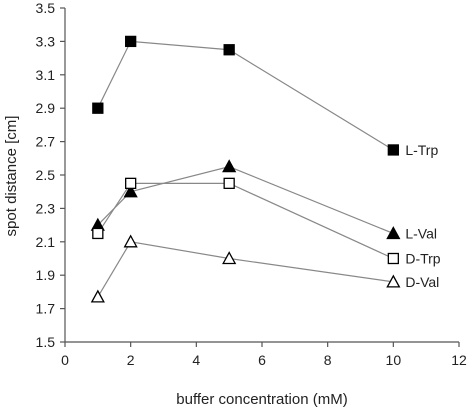 This screenshot has width=474, height=413. I want to click on y-tick-label: 3.1, so click(46, 75).